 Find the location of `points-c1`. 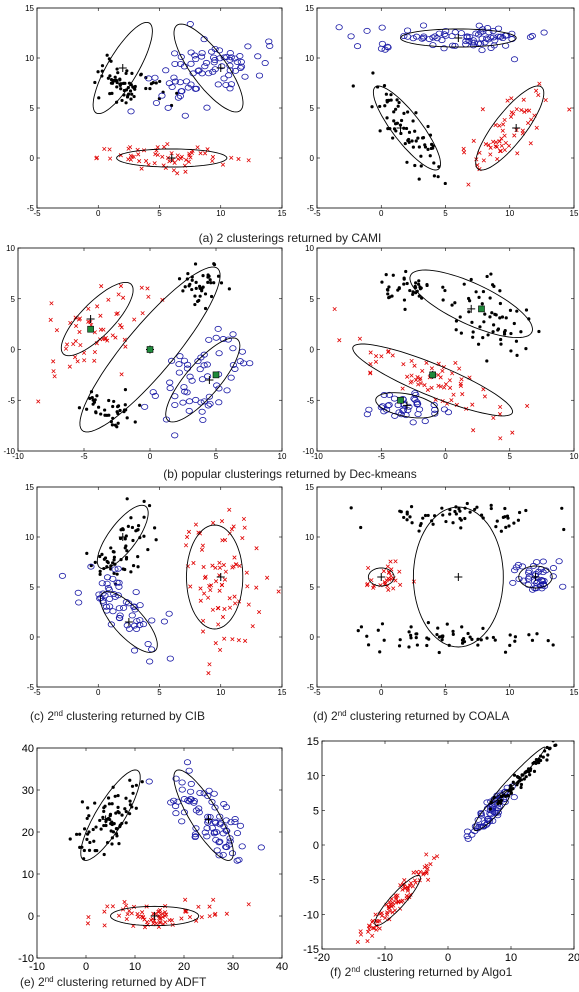

points-c1 is located at coordinates (169, 586).